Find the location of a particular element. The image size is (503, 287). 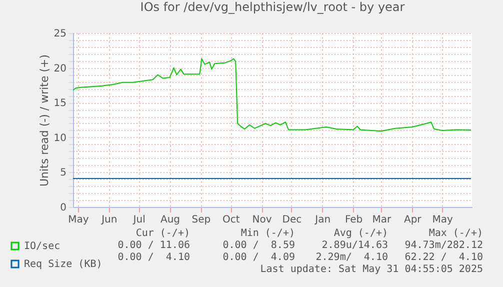

text: Min (-/+) is located at coordinates (267, 233).